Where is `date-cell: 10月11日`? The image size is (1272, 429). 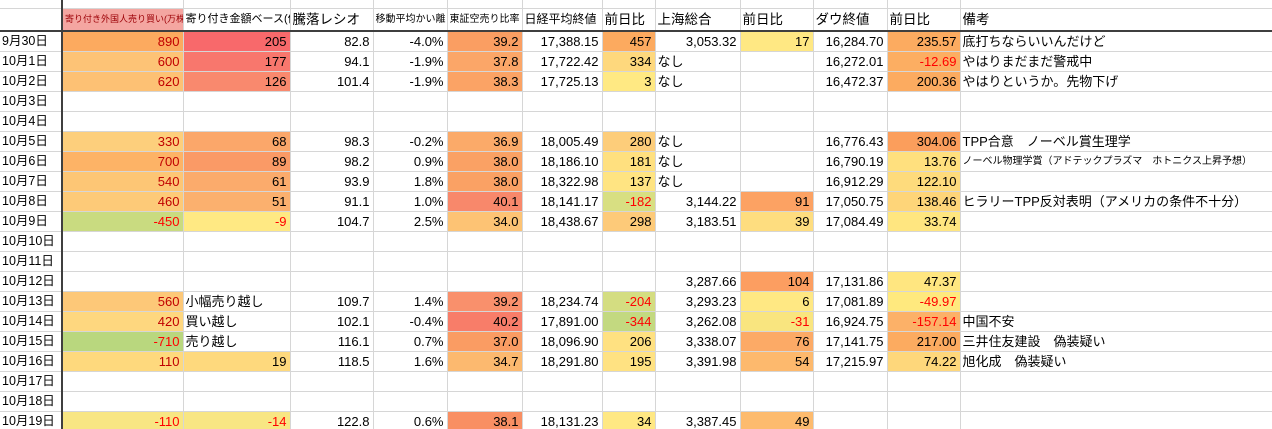
date-cell: 10月11日 is located at coordinates (31, 261).